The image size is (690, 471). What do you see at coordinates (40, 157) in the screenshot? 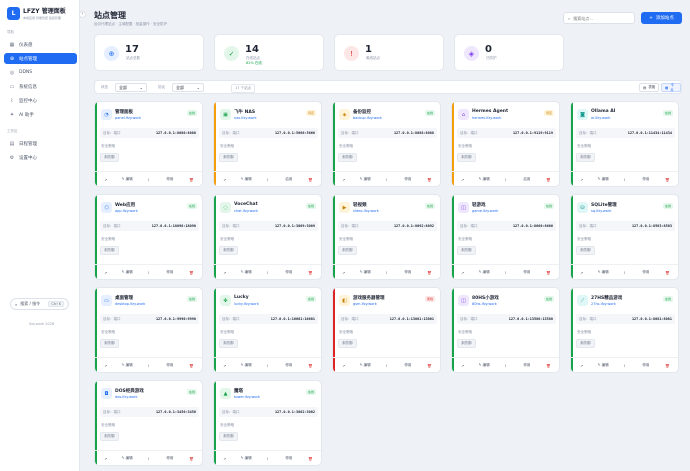
I see `sidebar-item-settings: ⚙ 设置中心` at bounding box center [40, 157].